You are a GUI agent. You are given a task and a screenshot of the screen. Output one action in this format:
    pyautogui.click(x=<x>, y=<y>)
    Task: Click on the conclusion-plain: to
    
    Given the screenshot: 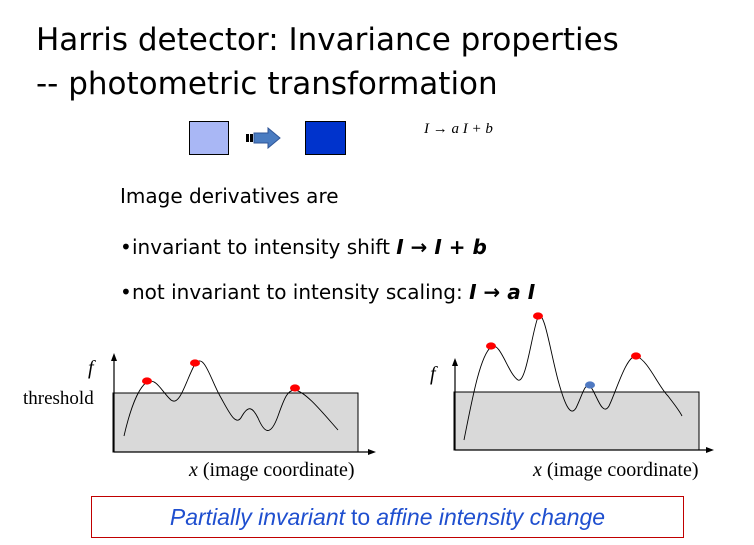 What is the action you would take?
    pyautogui.click(x=361, y=516)
    